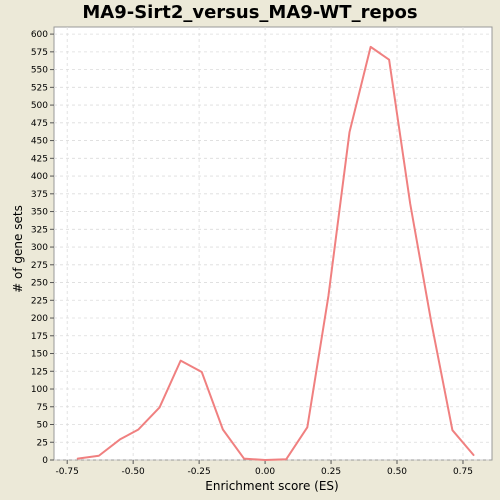 This screenshot has width=500, height=500. Describe the element at coordinates (39, 71) in the screenshot. I see `y-tick-label: 550` at that location.